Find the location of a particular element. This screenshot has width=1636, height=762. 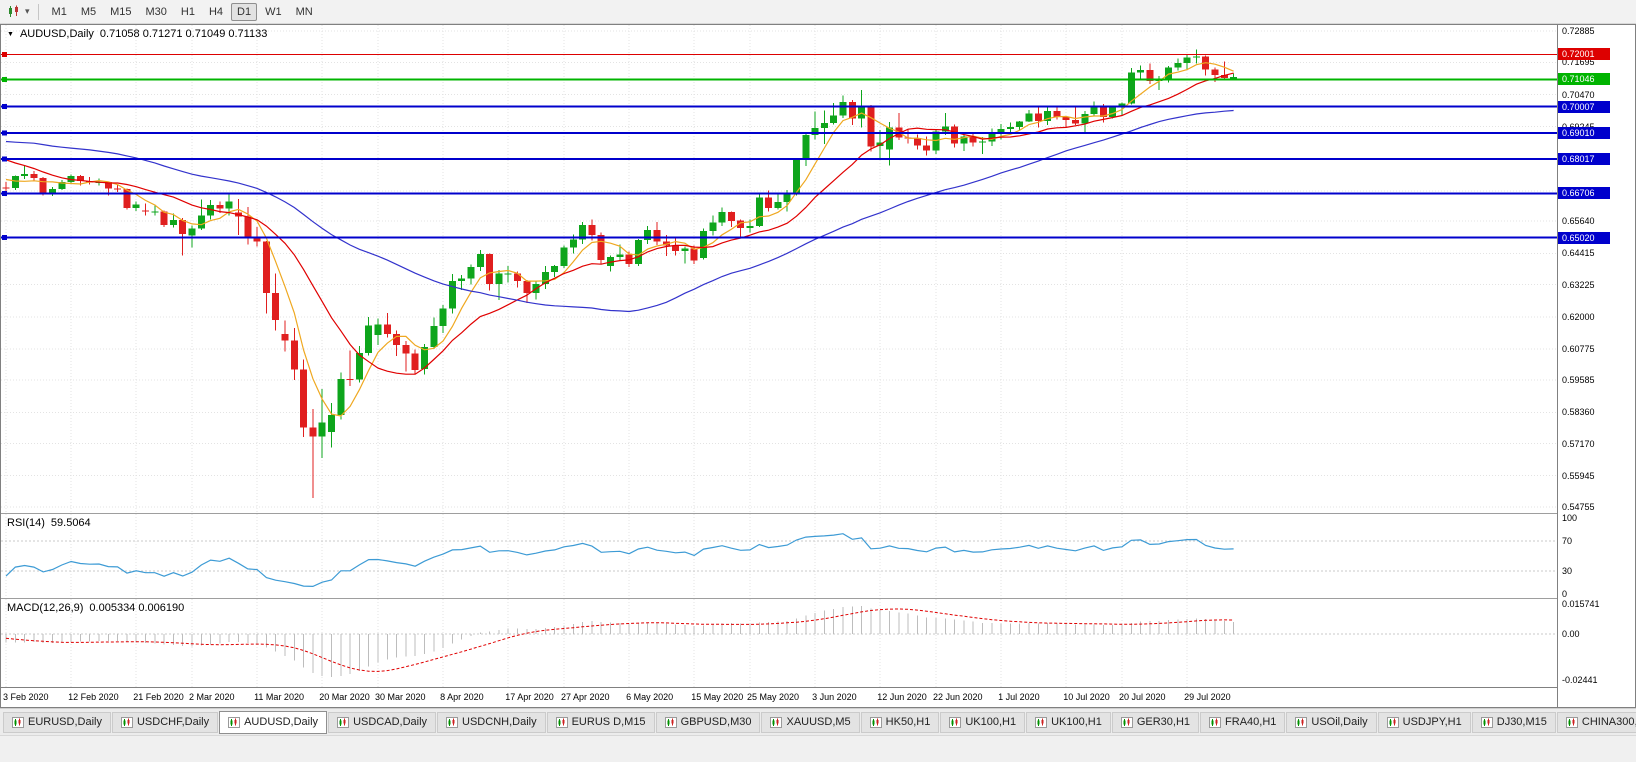

tab-label: USDCNH,Daily is located at coordinates (499, 722).